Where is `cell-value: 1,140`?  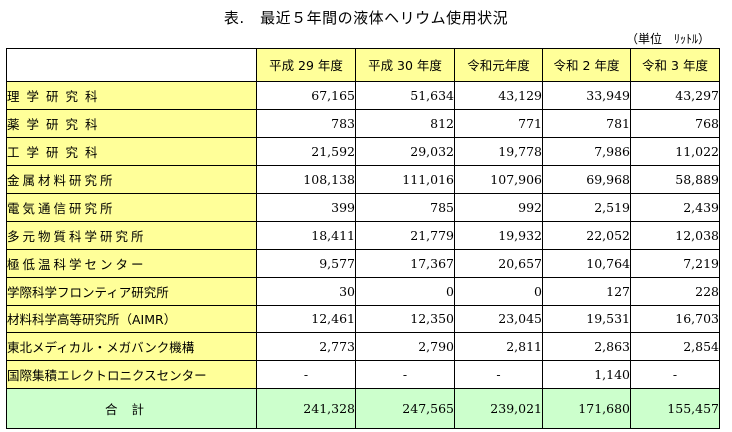 cell-value: 1,140 is located at coordinates (586, 375).